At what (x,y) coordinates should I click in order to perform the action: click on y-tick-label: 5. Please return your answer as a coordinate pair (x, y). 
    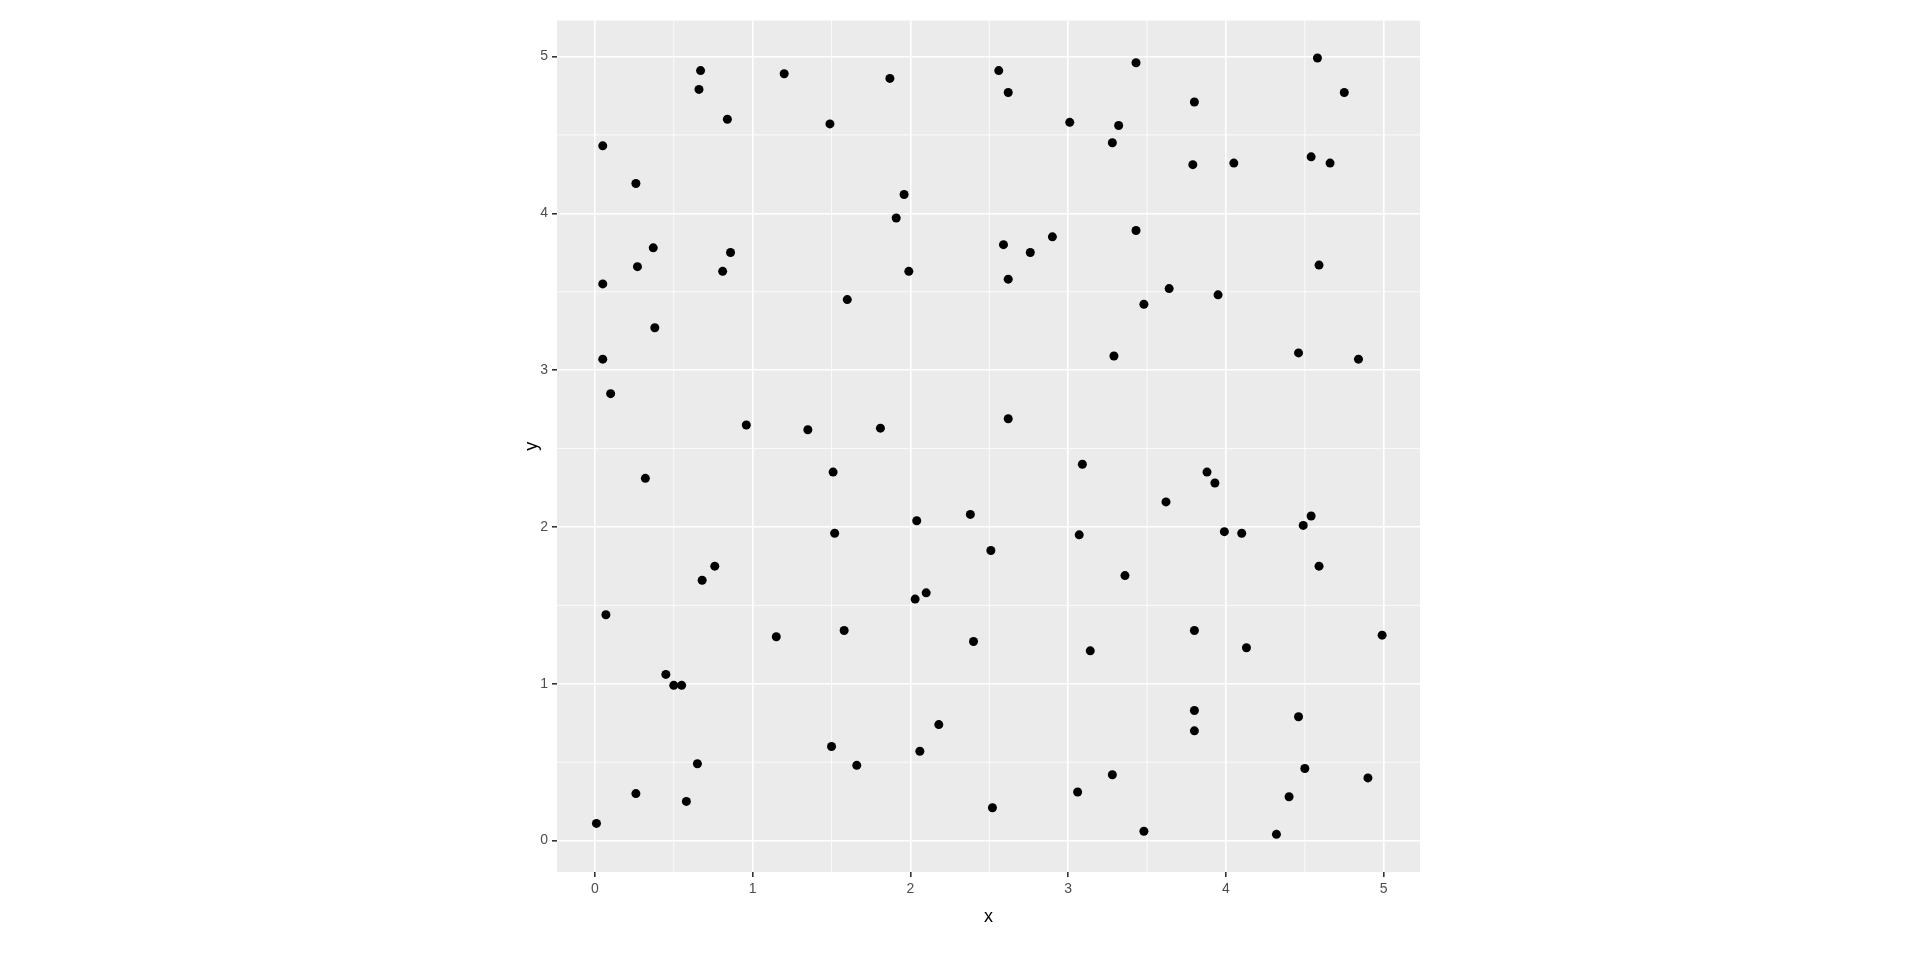
    Looking at the image, I should click on (544, 55).